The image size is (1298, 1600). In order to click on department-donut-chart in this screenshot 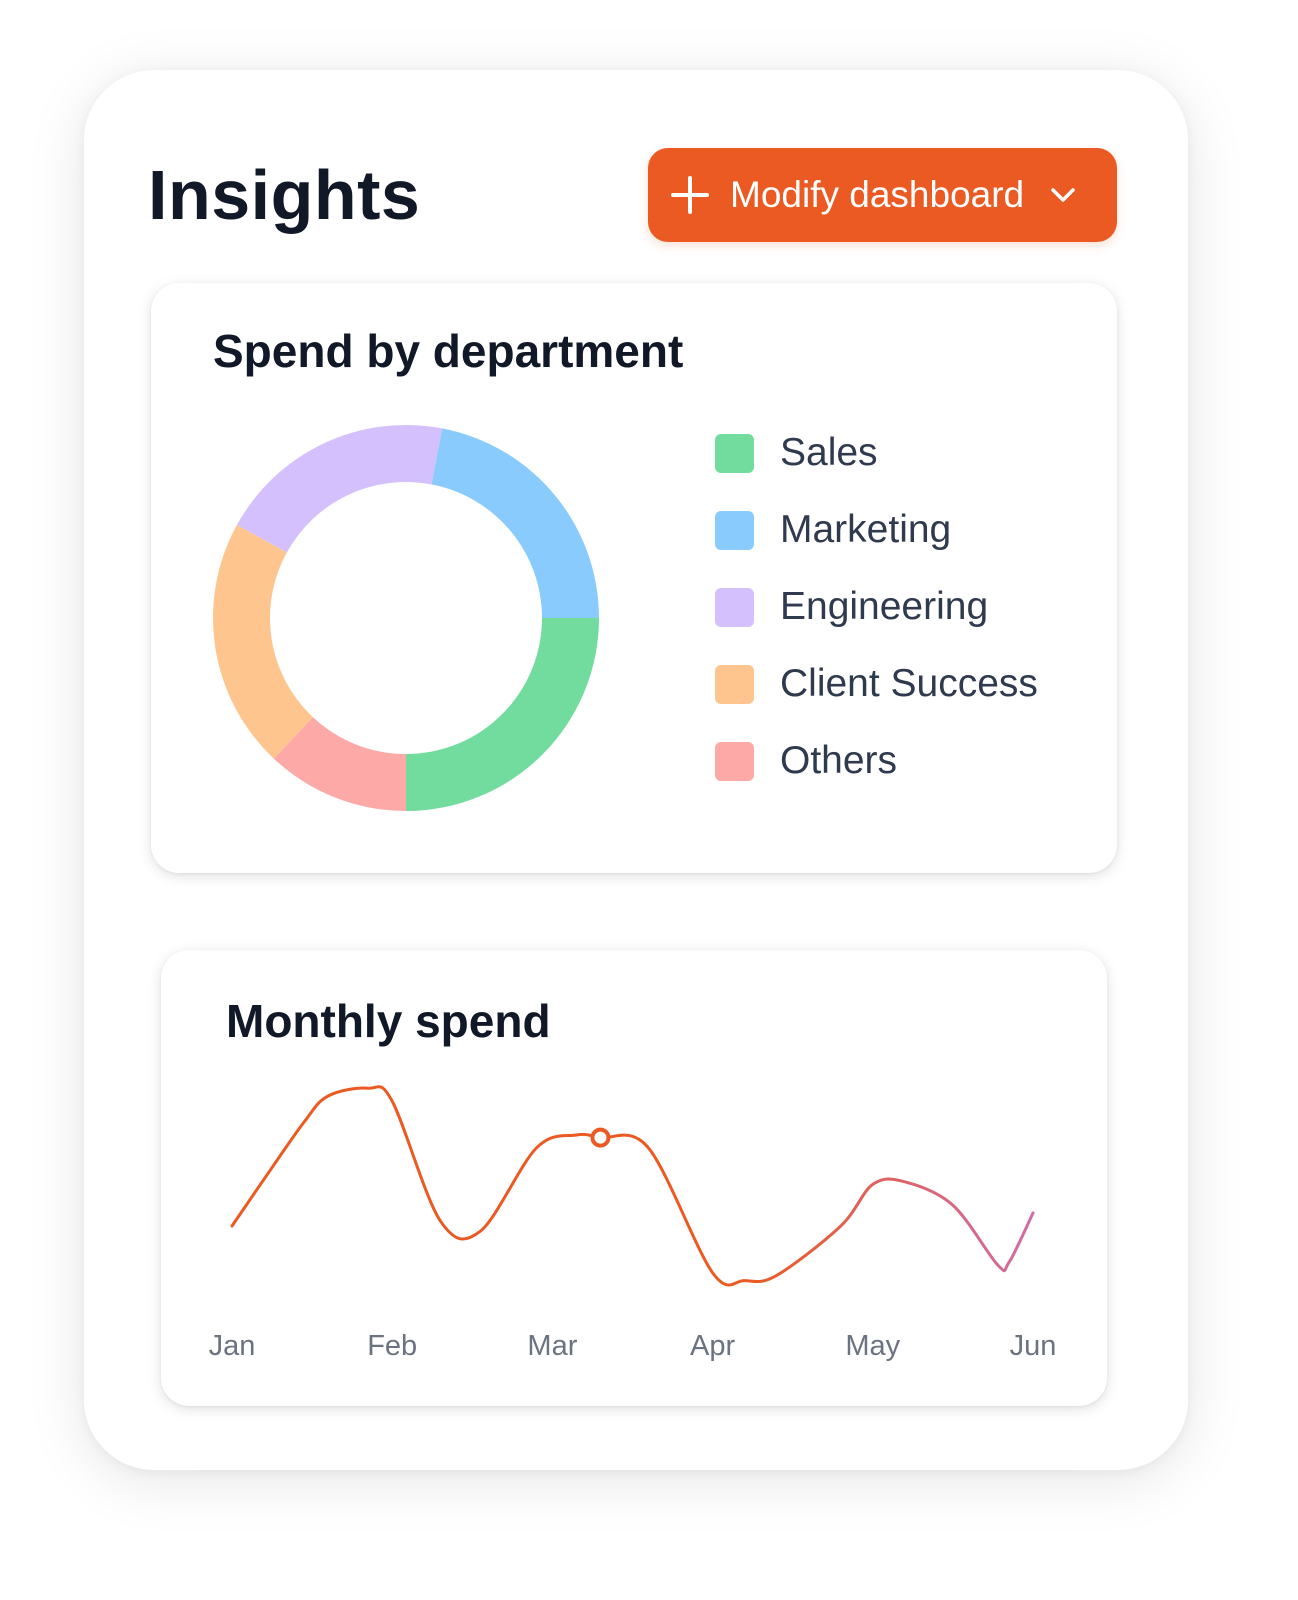, I will do `click(406, 618)`.